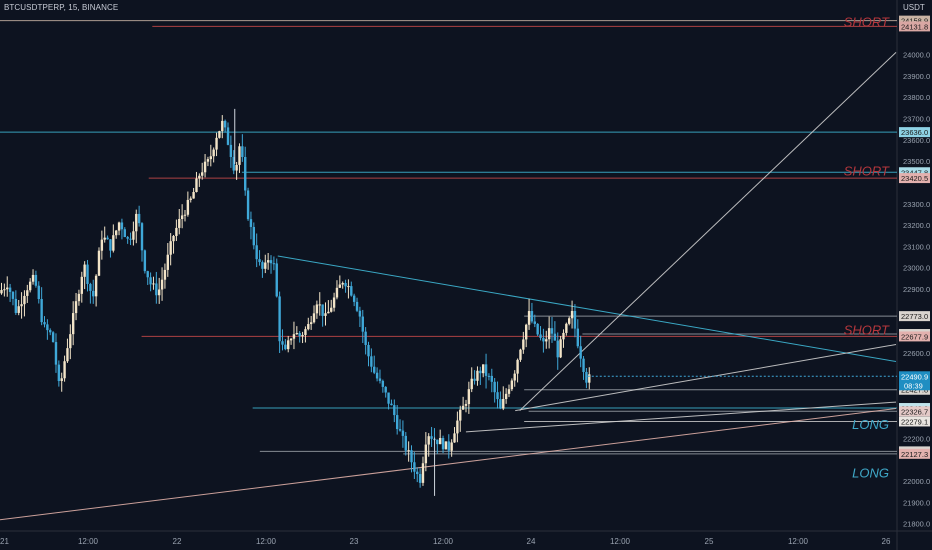  I want to click on y-tick-label: 22000.0, so click(916, 481).